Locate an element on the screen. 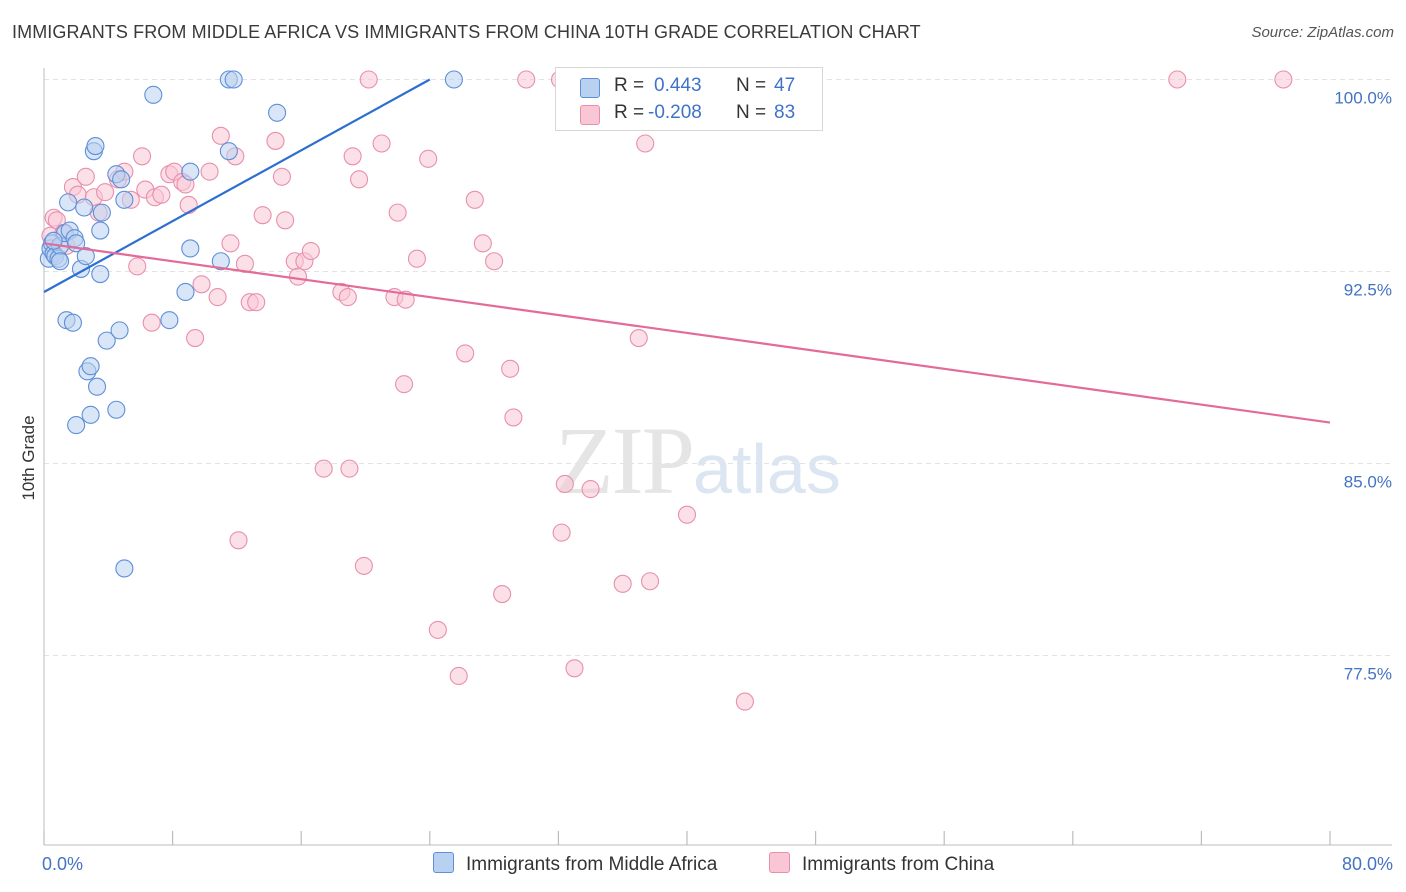 The height and width of the screenshot is (892, 1406). watermark: ZIPatlas is located at coordinates (698, 460).